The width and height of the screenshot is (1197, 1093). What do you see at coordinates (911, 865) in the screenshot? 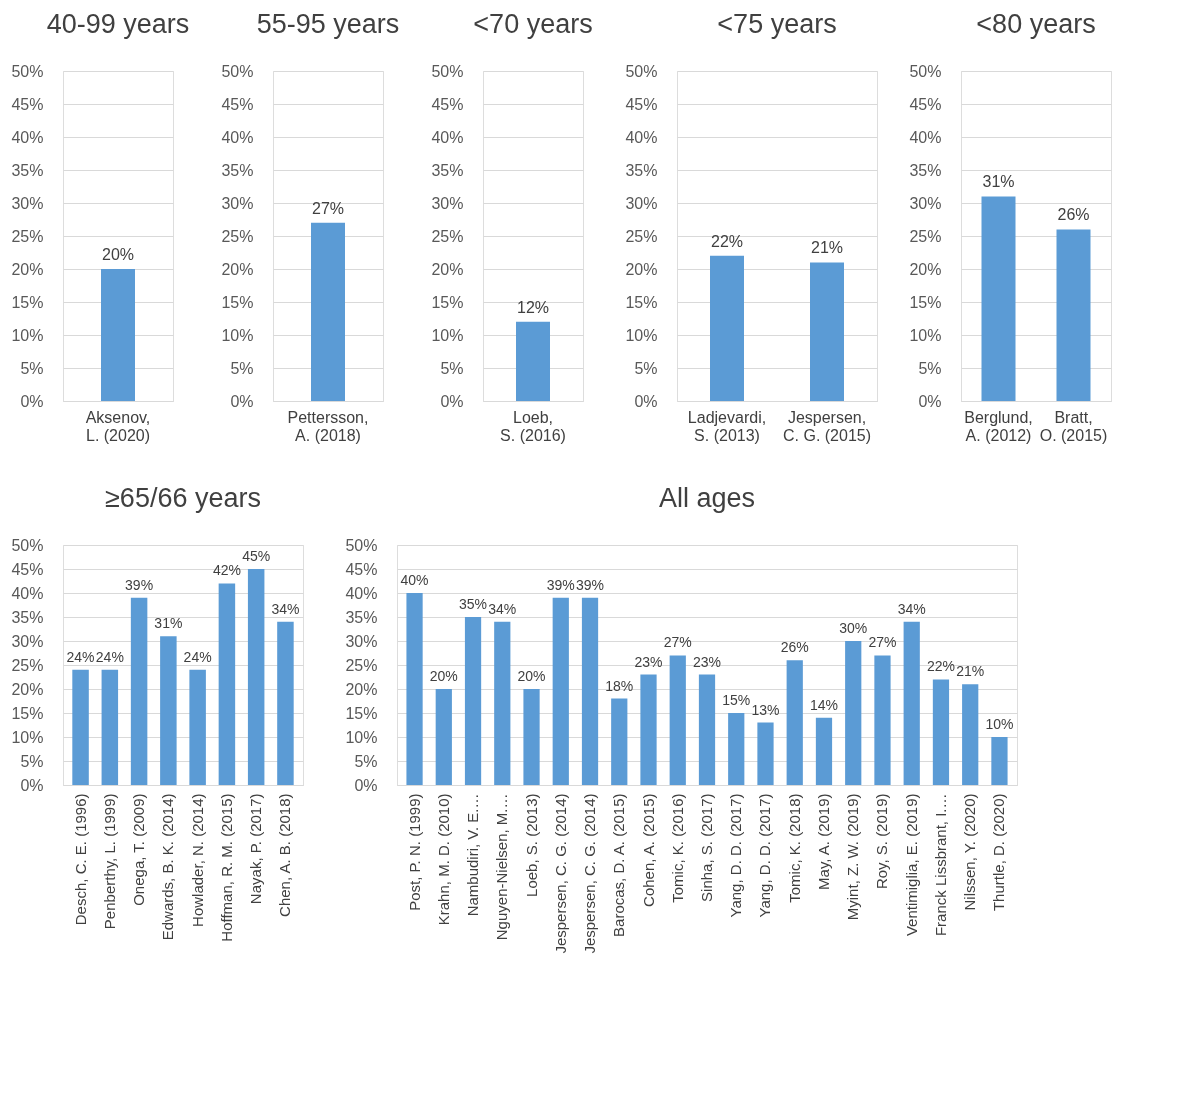
I see `x-tick-label: Ventimiglia, E. (2019)` at bounding box center [911, 865].